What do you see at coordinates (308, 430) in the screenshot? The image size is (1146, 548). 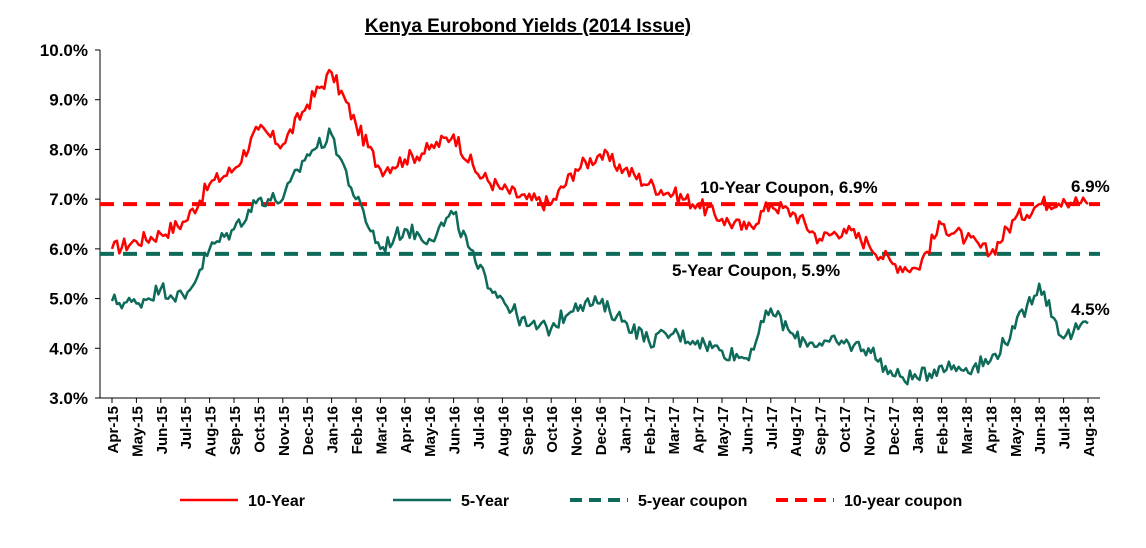 I see `x-tick-label: Dec-15` at bounding box center [308, 430].